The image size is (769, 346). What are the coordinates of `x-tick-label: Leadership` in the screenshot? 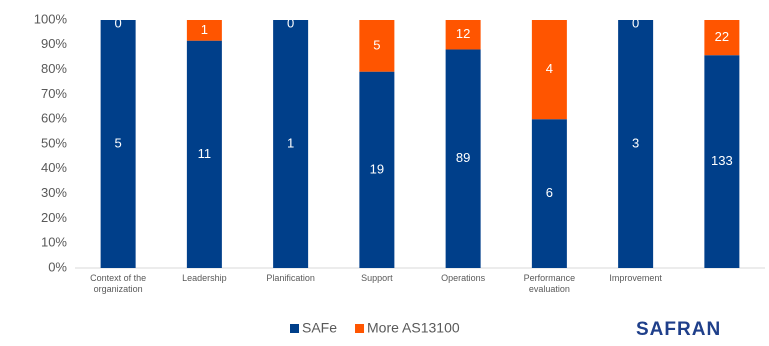 It's located at (204, 278).